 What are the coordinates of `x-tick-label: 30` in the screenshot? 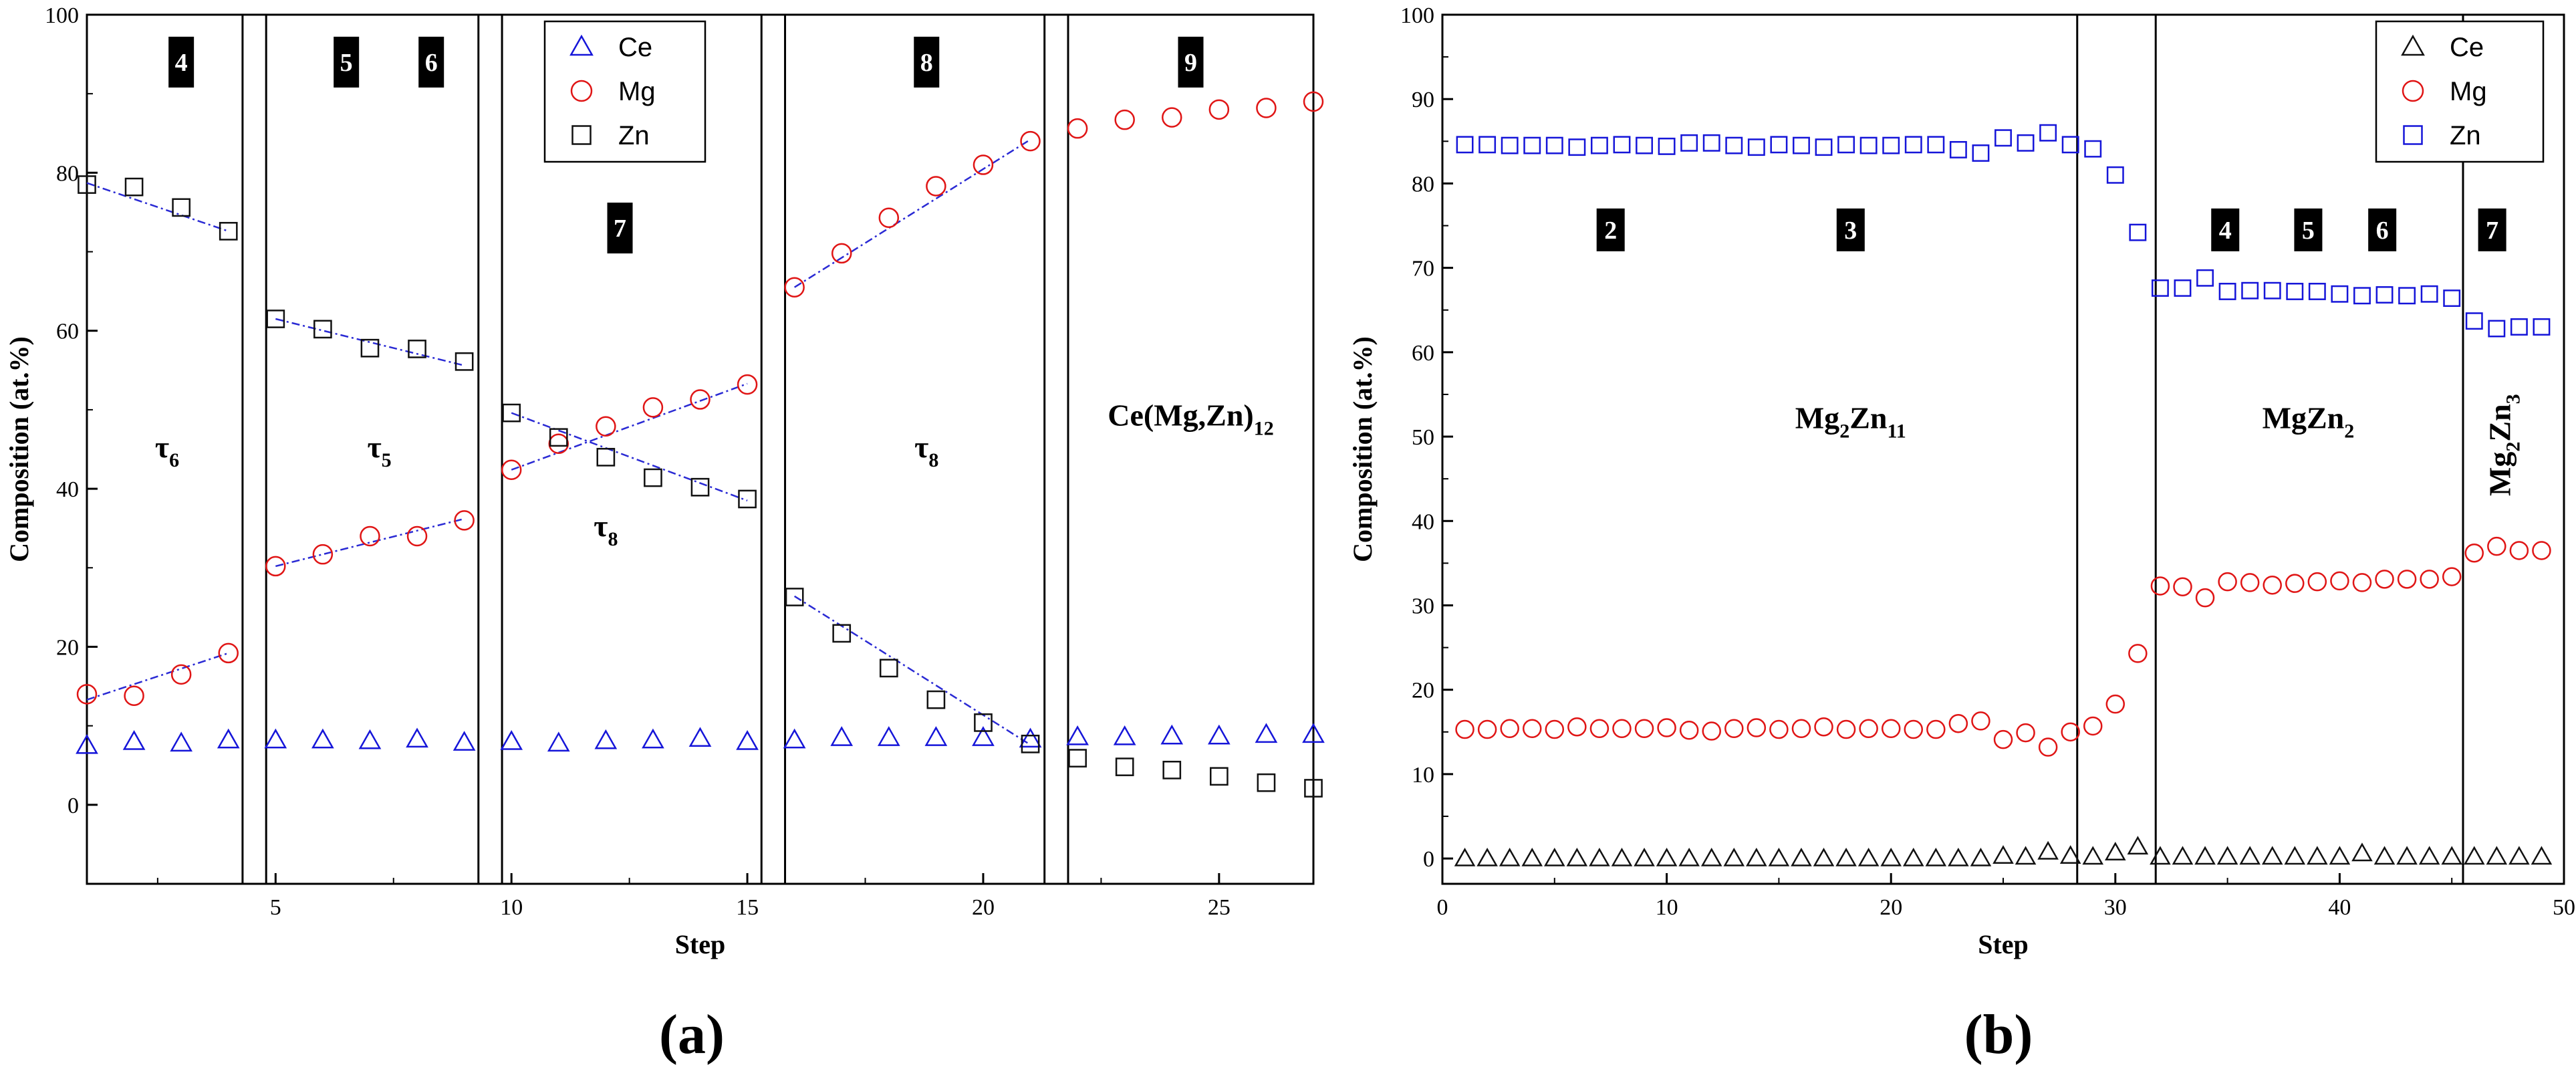 It's located at (2115, 907).